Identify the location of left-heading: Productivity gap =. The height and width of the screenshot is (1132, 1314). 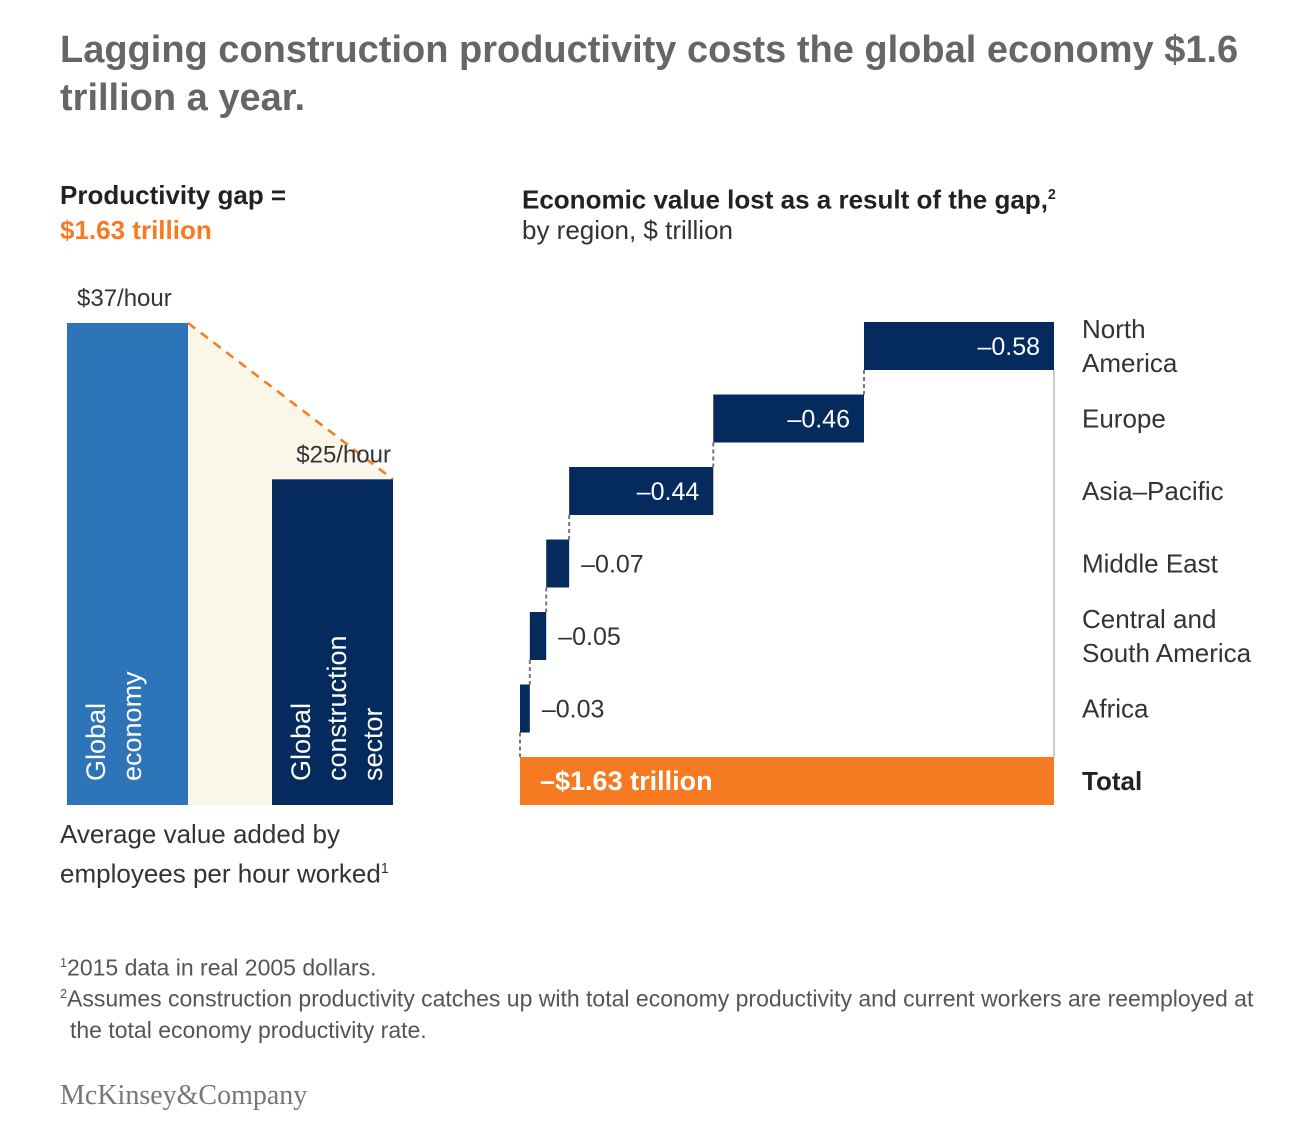
(173, 195).